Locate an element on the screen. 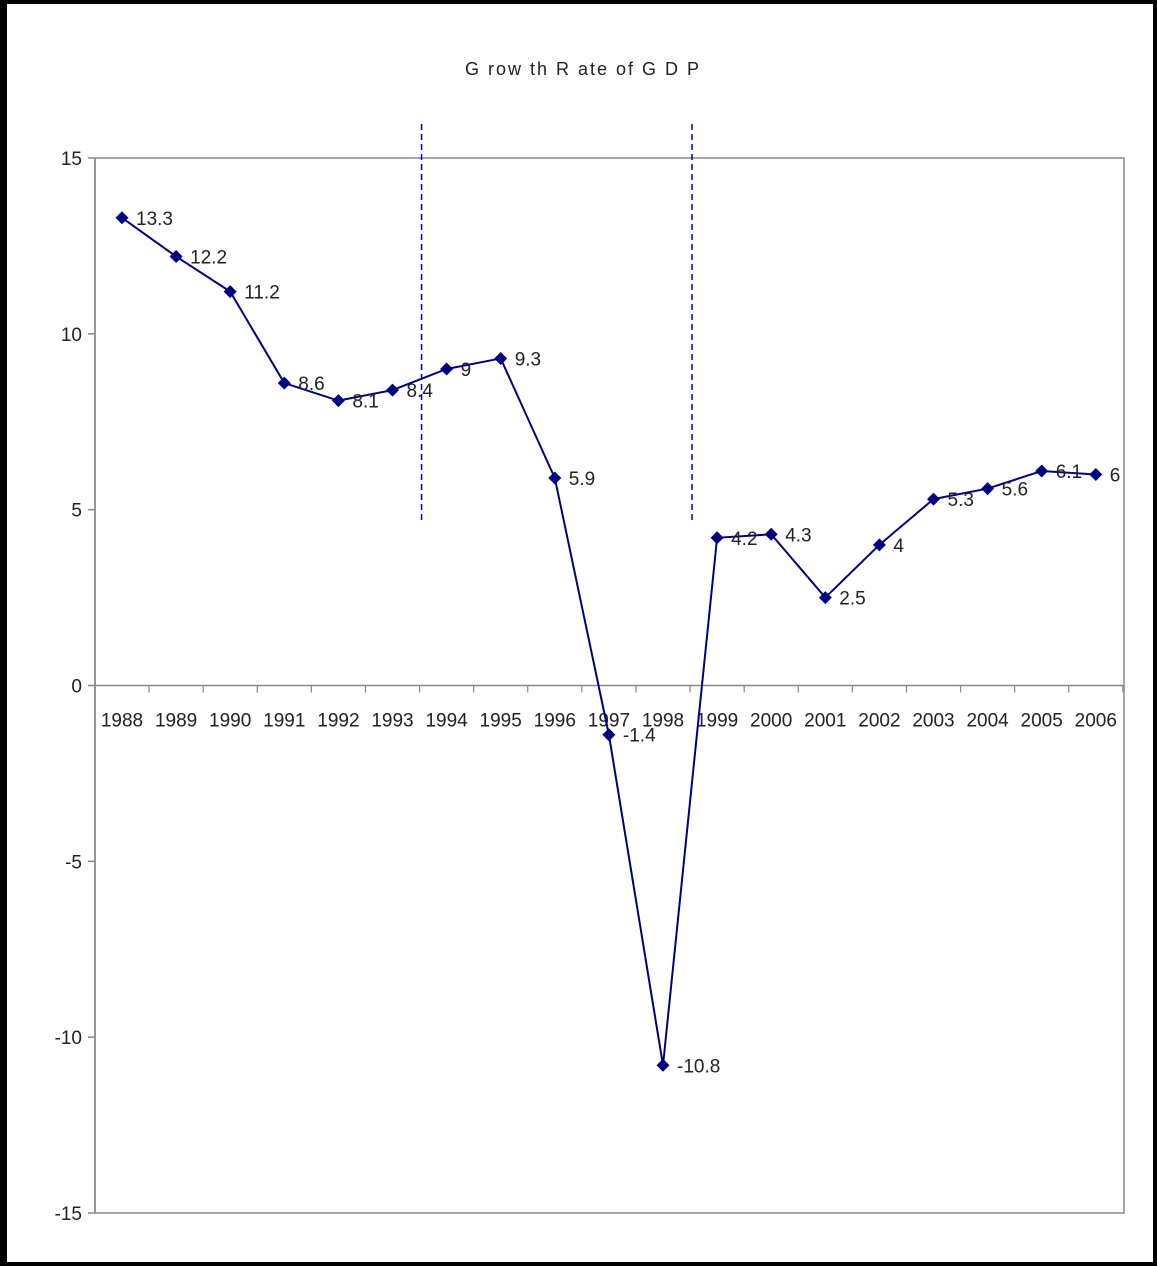 The height and width of the screenshot is (1266, 1157). data-label: 2.5 is located at coordinates (852, 599).